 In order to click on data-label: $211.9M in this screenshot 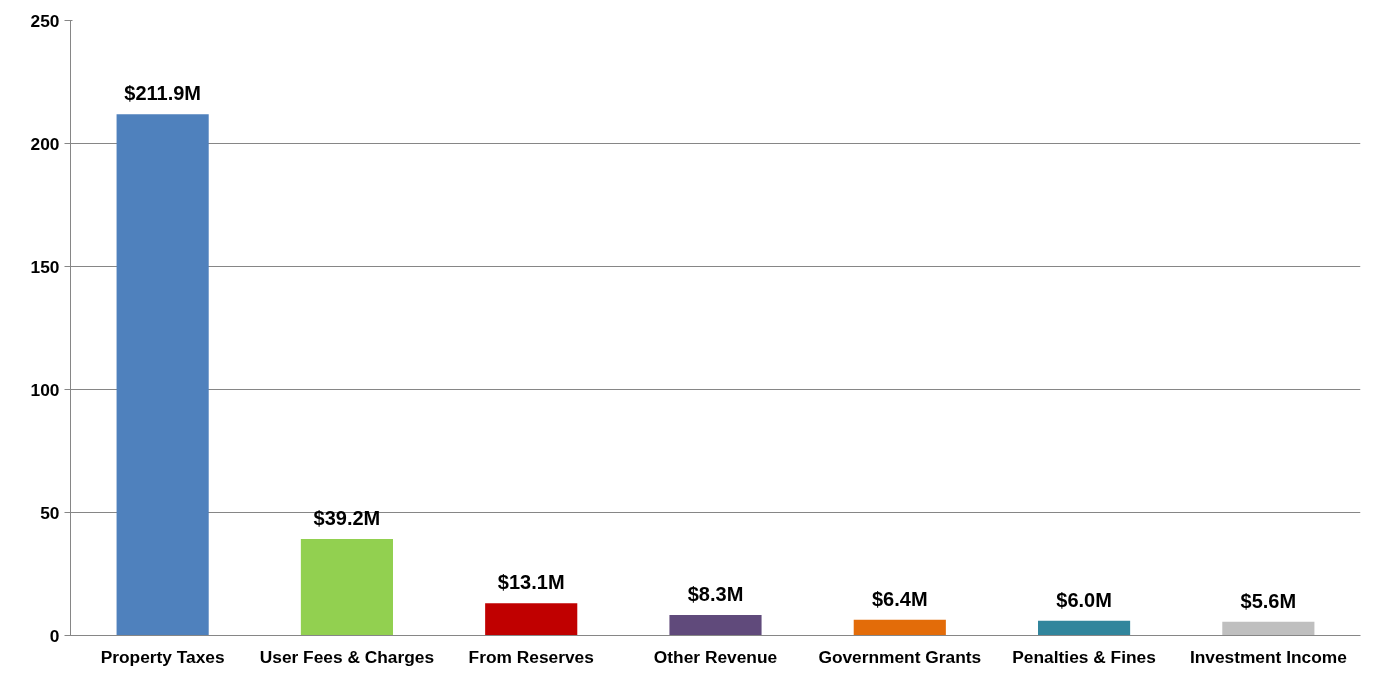, I will do `click(163, 93)`.